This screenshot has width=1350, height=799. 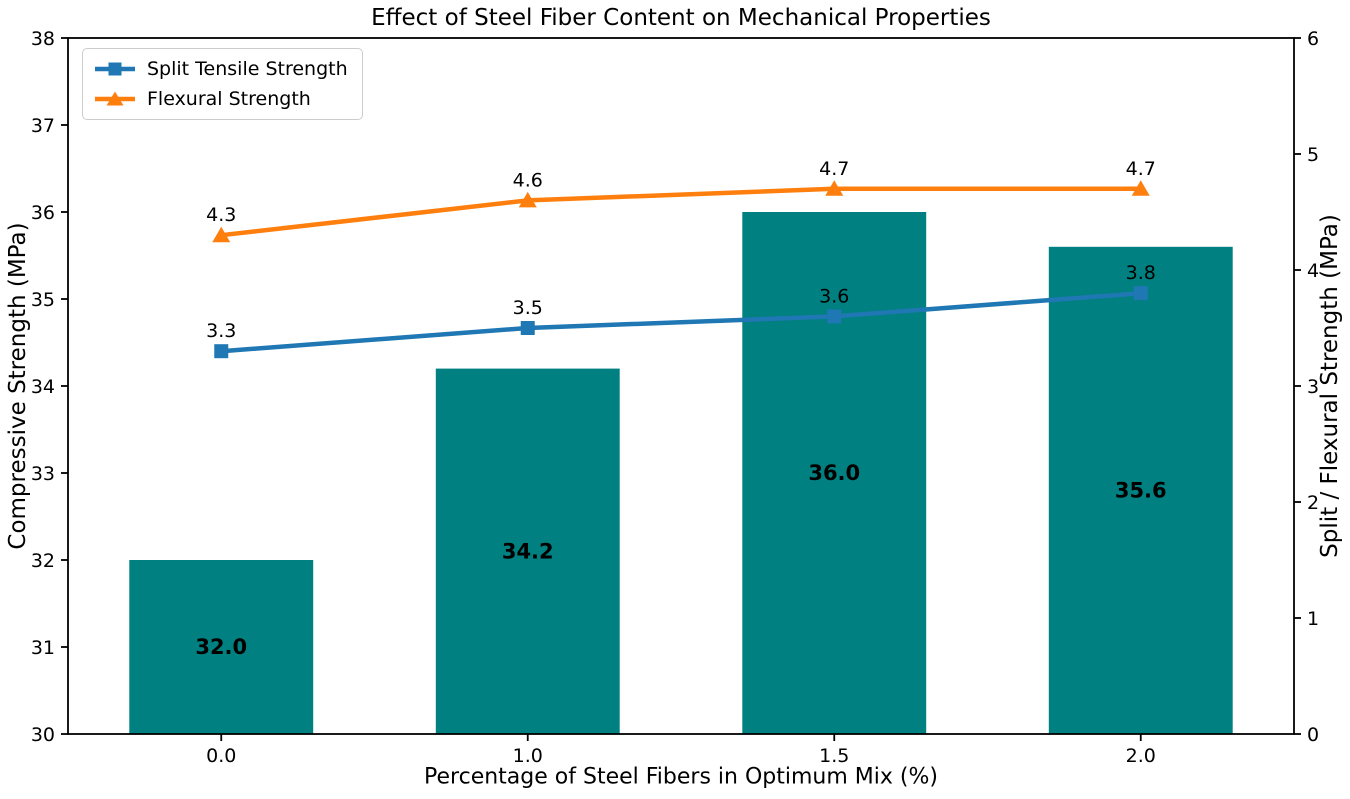 I want to click on y-axis-left-tick-label: 35, so click(x=43, y=300).